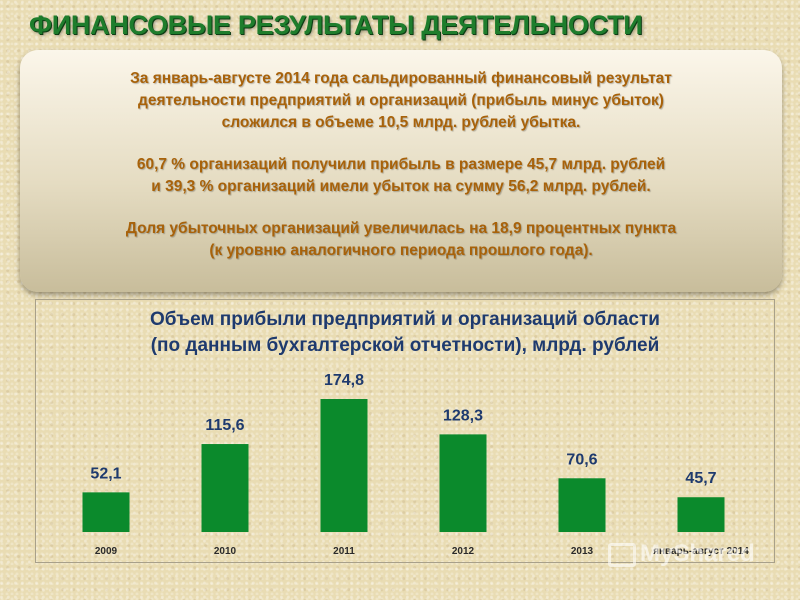 The height and width of the screenshot is (600, 800). I want to click on data-label: 45,7, so click(700, 478).